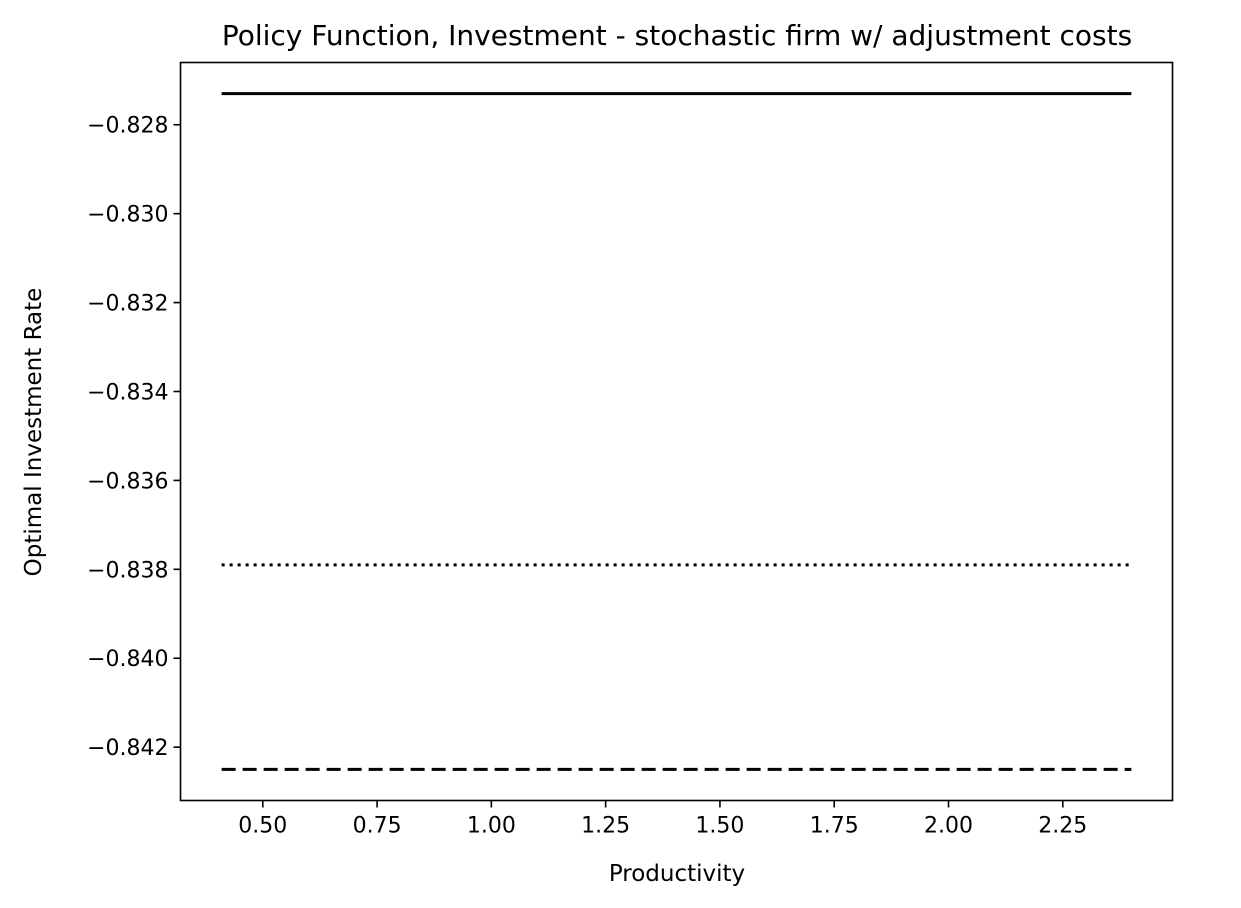 The height and width of the screenshot is (908, 1241). Describe the element at coordinates (127, 481) in the screenshot. I see `y-tick-label: −0.836` at that location.